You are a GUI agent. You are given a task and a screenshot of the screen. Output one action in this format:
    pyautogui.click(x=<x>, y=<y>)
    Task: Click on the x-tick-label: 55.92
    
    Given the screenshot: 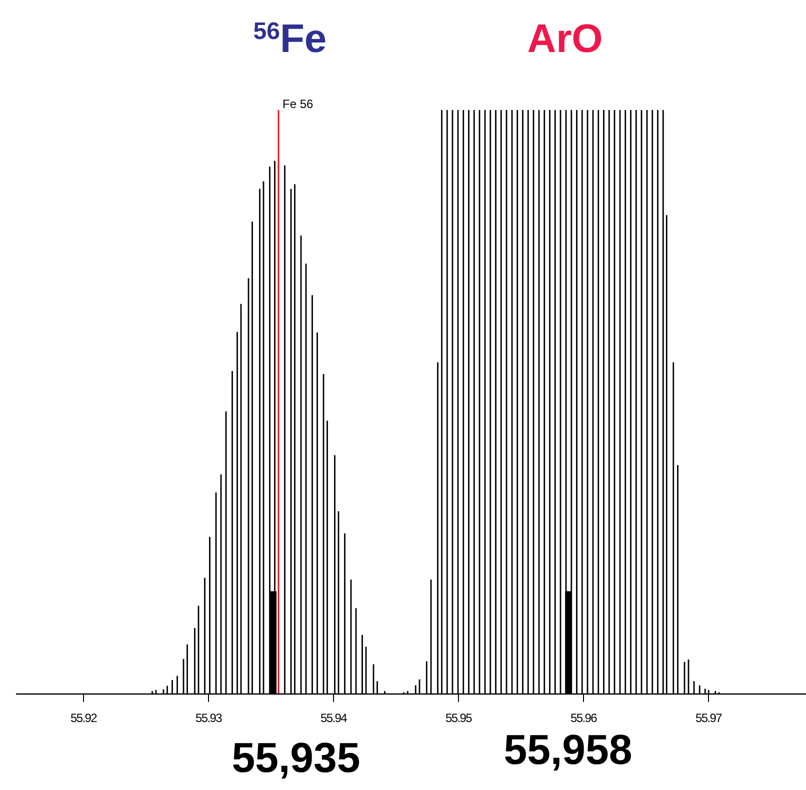 What is the action you would take?
    pyautogui.click(x=84, y=718)
    